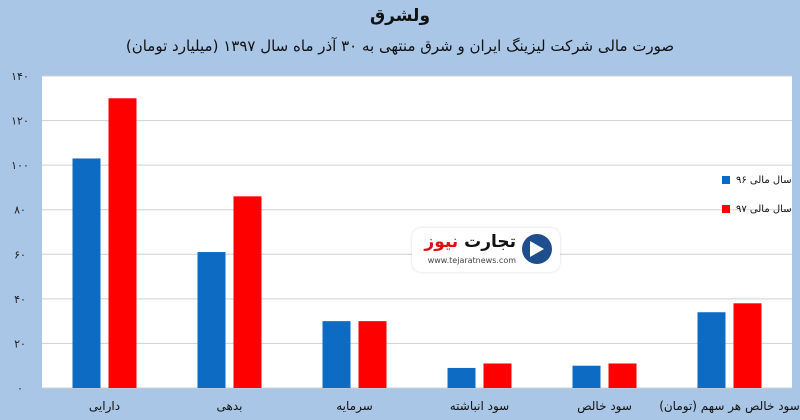 Image resolution: width=800 pixels, height=420 pixels. Describe the element at coordinates (537, 249) in the screenshot. I see `tejaratnews-logo-icon` at that location.